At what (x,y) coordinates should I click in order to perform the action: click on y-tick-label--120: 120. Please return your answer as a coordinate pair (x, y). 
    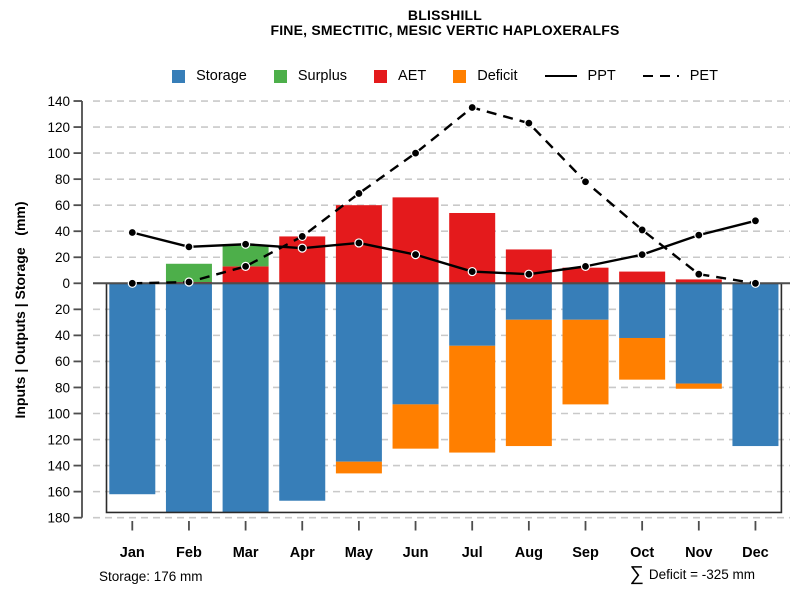
    Looking at the image, I should click on (58, 439).